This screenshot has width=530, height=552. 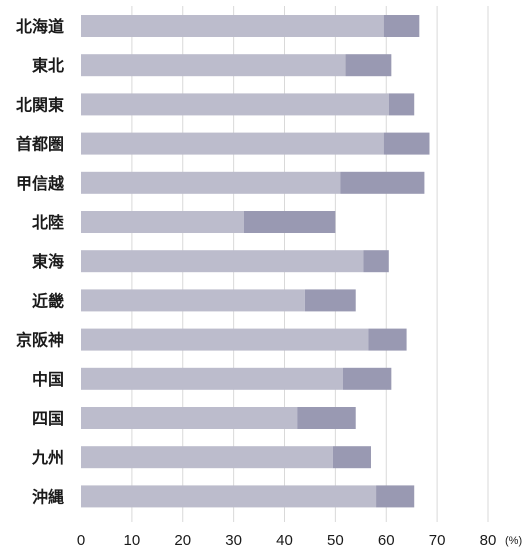 I want to click on category-label: 北関東, so click(x=40, y=104).